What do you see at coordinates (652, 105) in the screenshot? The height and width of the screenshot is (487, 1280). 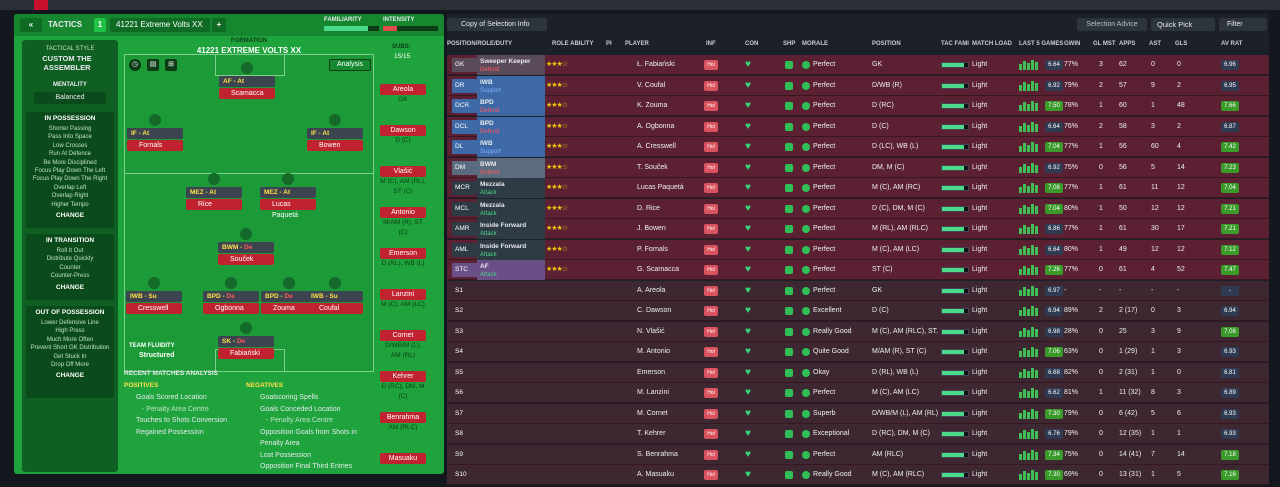 I see `player-name: K. Zouma` at bounding box center [652, 105].